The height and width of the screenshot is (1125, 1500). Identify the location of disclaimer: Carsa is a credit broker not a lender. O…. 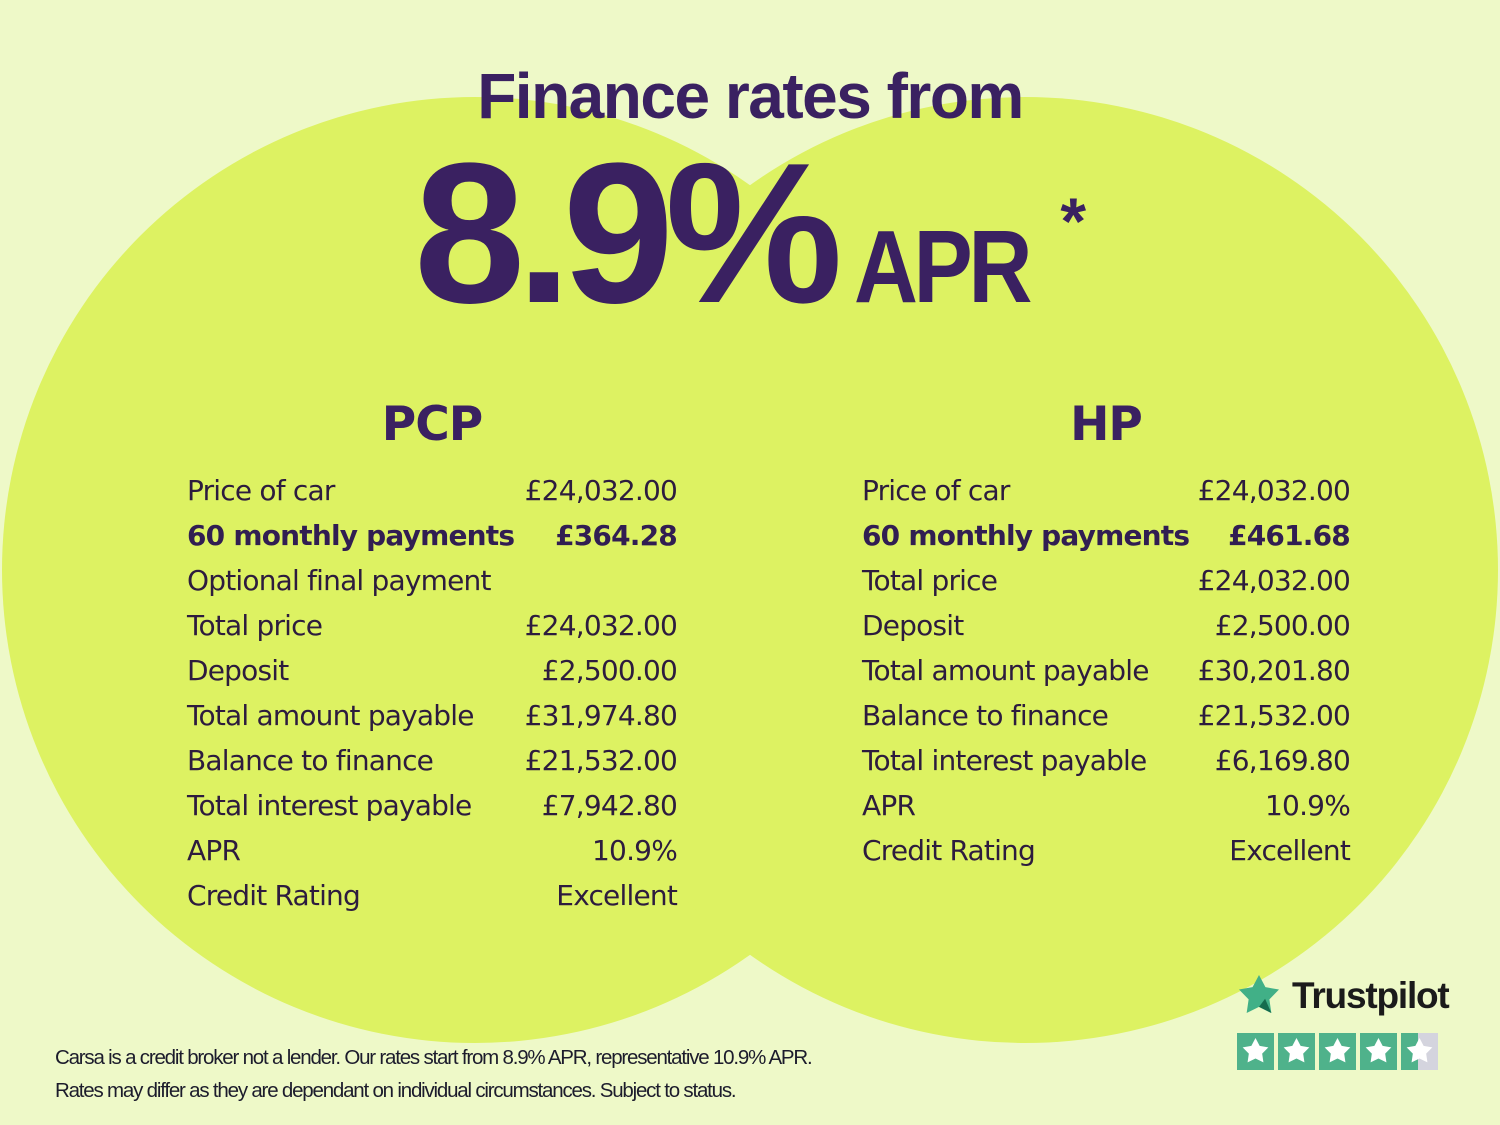
(434, 1074).